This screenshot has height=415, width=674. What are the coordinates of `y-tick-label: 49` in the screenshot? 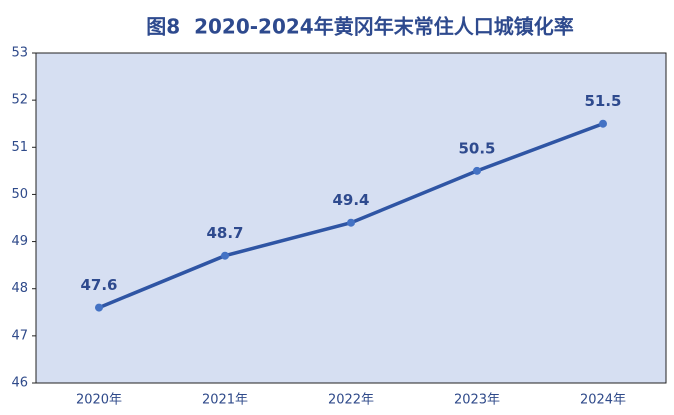 It's located at (19, 241).